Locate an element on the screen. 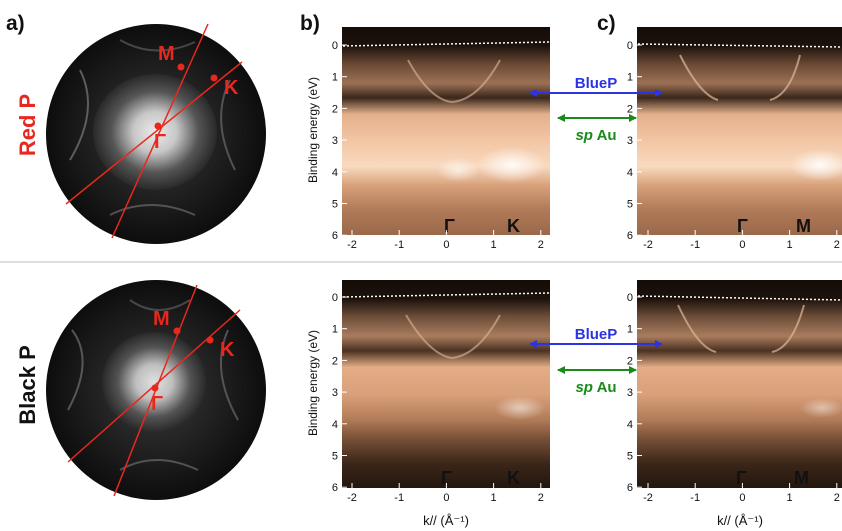 This screenshot has width=842, height=531. sample-label-black-p: Black P is located at coordinates (27, 385).